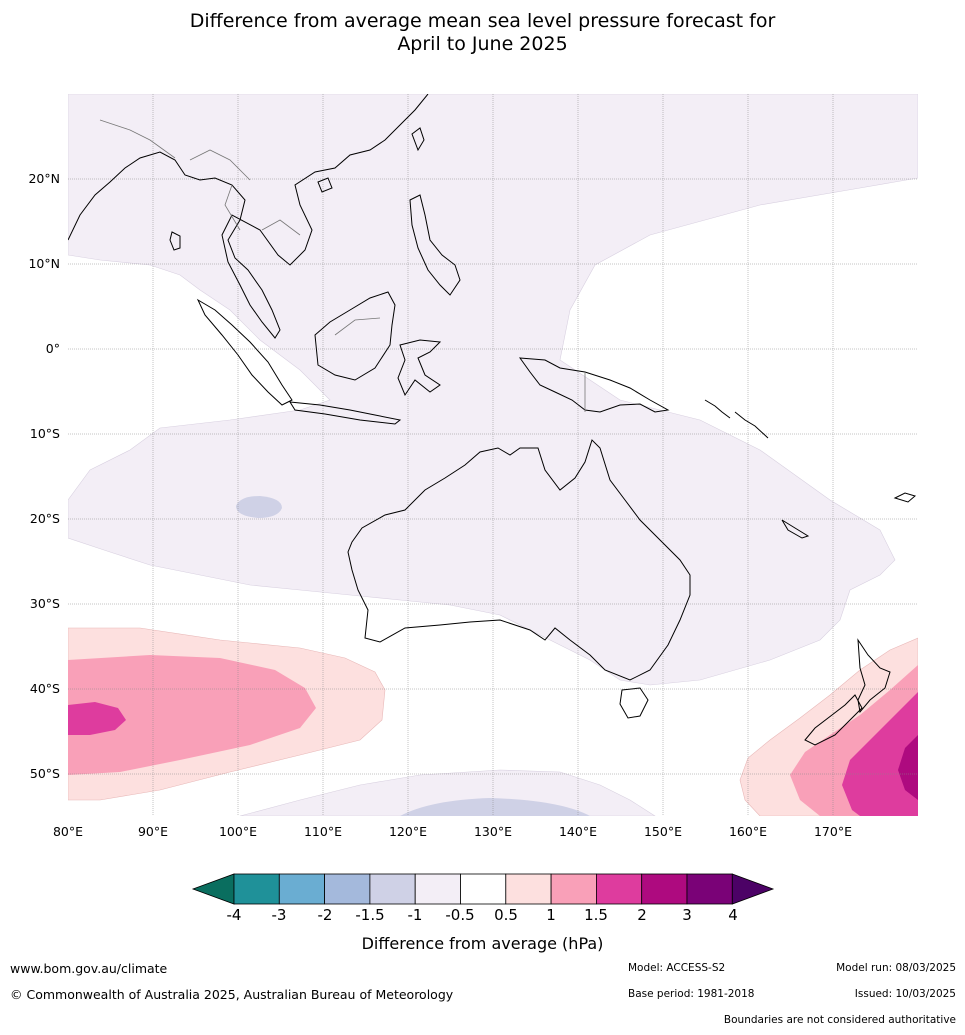  What do you see at coordinates (407, 831) in the screenshot?
I see `lon-label-120e: 120°E` at bounding box center [407, 831].